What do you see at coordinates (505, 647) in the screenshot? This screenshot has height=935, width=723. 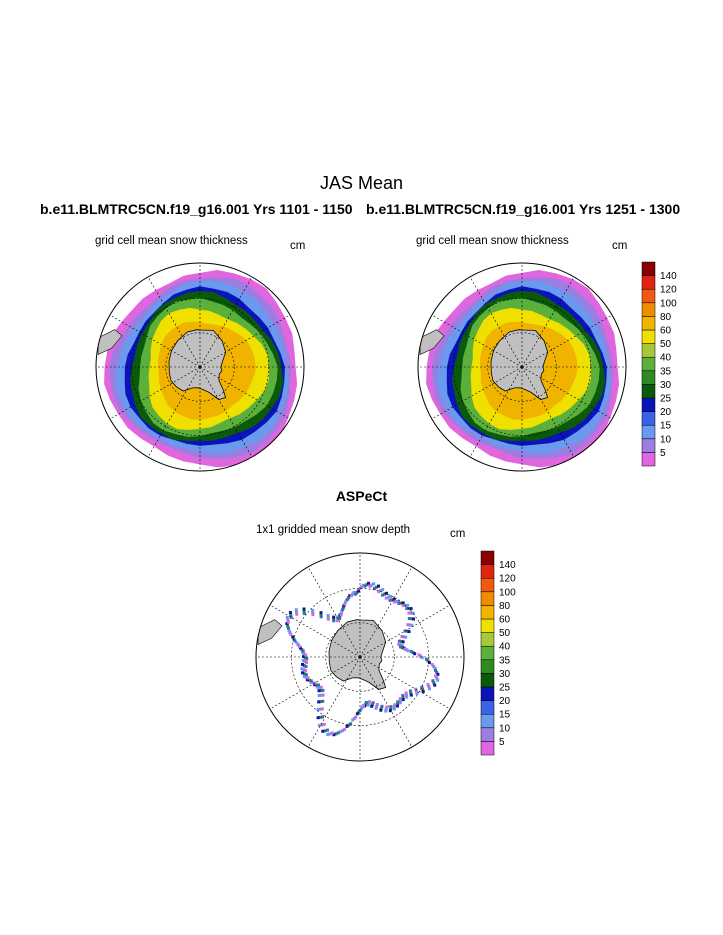 I see `colorbar-bottom-tick-label: 40` at bounding box center [505, 647].